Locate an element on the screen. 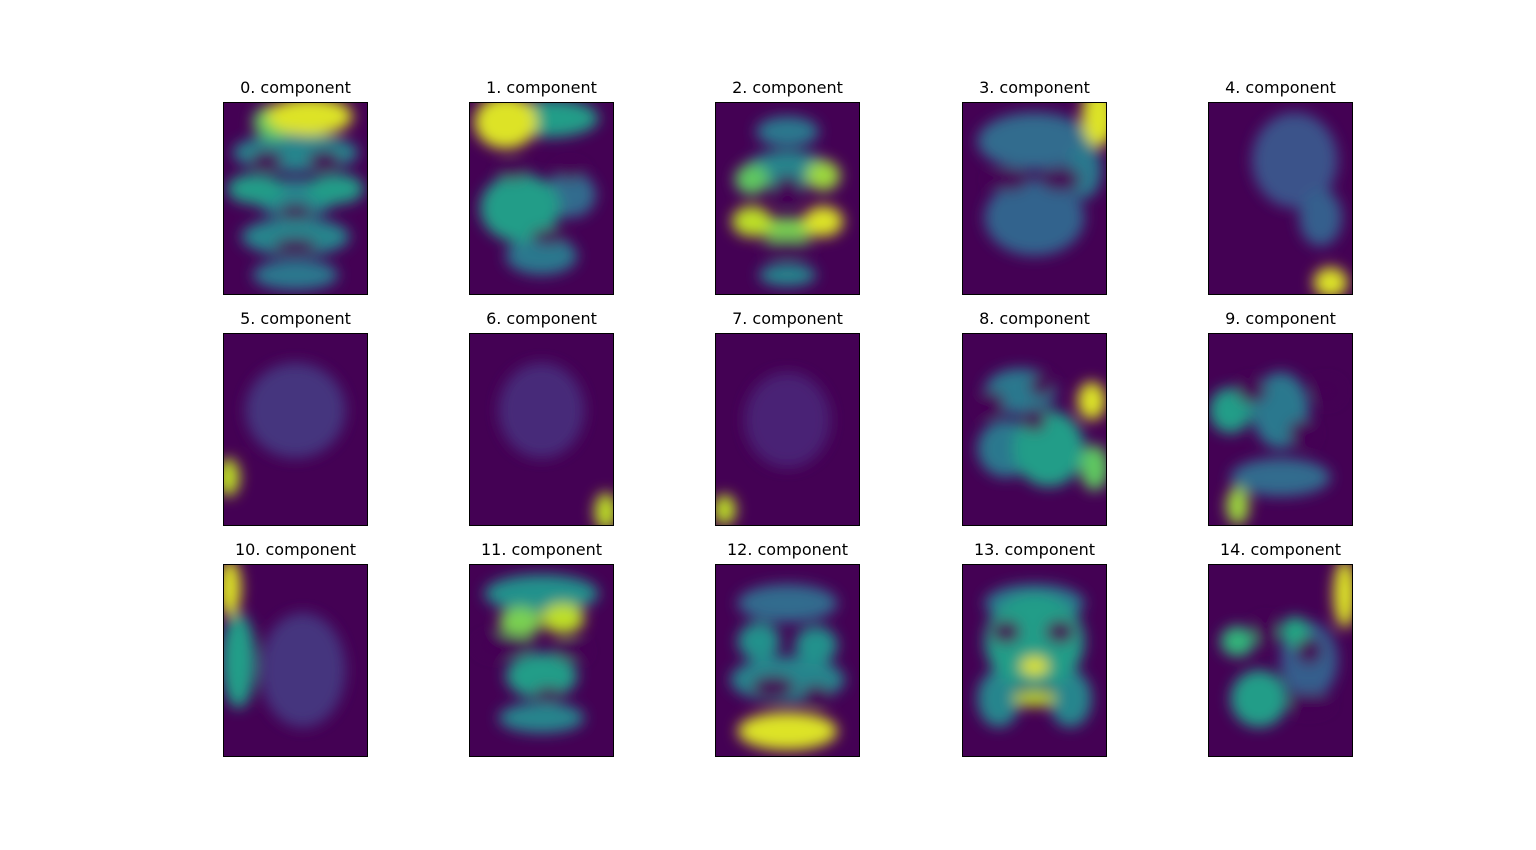 The width and height of the screenshot is (1536, 850). panel-title: 2. component is located at coordinates (787, 87).